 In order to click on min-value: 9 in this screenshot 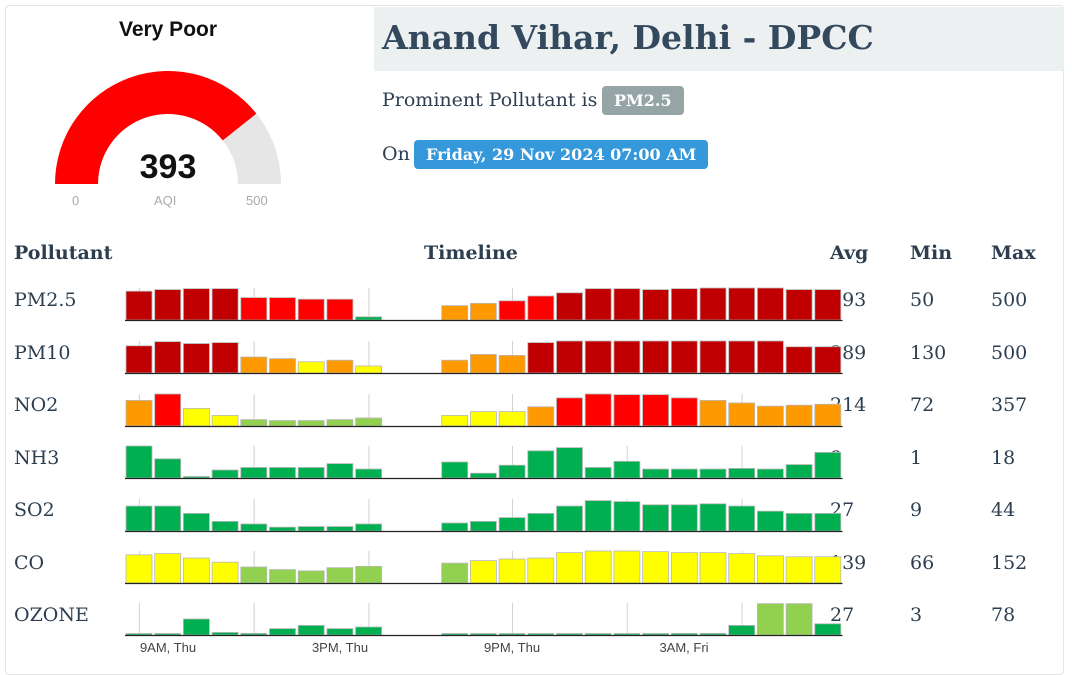, I will do `click(916, 510)`.